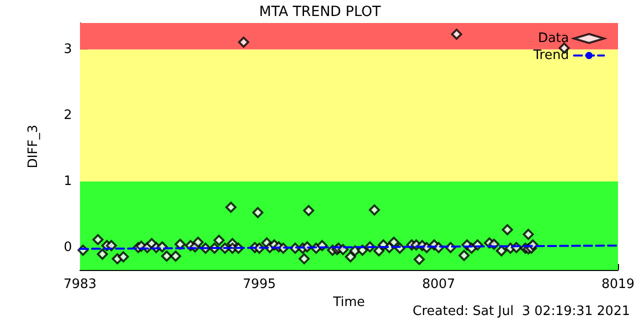 This screenshot has width=640, height=320. Describe the element at coordinates (553, 38) in the screenshot. I see `legend-label: Data` at that location.